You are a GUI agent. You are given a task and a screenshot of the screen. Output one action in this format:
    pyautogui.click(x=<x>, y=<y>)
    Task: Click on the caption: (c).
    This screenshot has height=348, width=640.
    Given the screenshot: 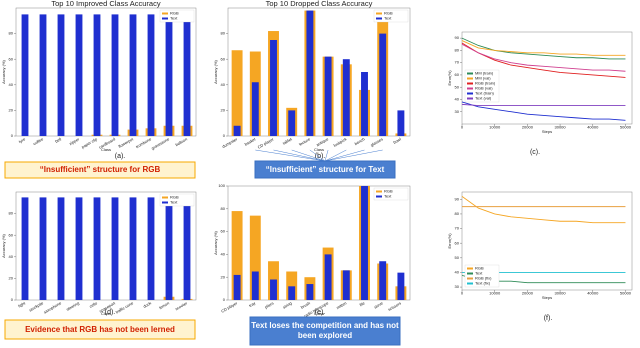 What is the action you would take?
    pyautogui.click(x=535, y=152)
    